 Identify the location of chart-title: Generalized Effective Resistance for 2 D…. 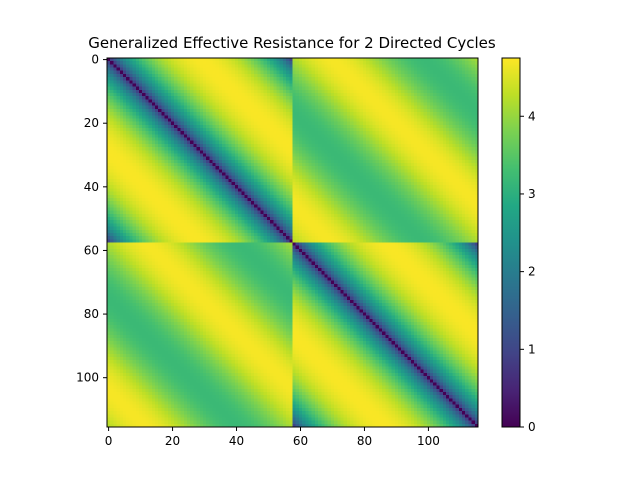
(292, 43).